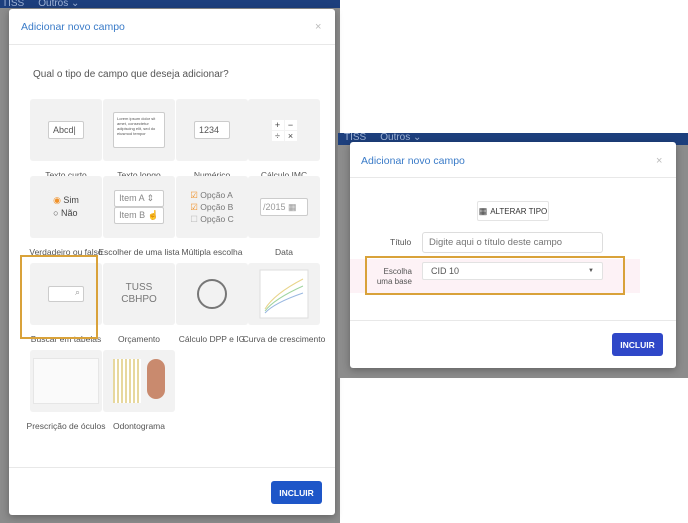  What do you see at coordinates (445, 271) in the screenshot?
I see `base-value: CID 10` at bounding box center [445, 271].